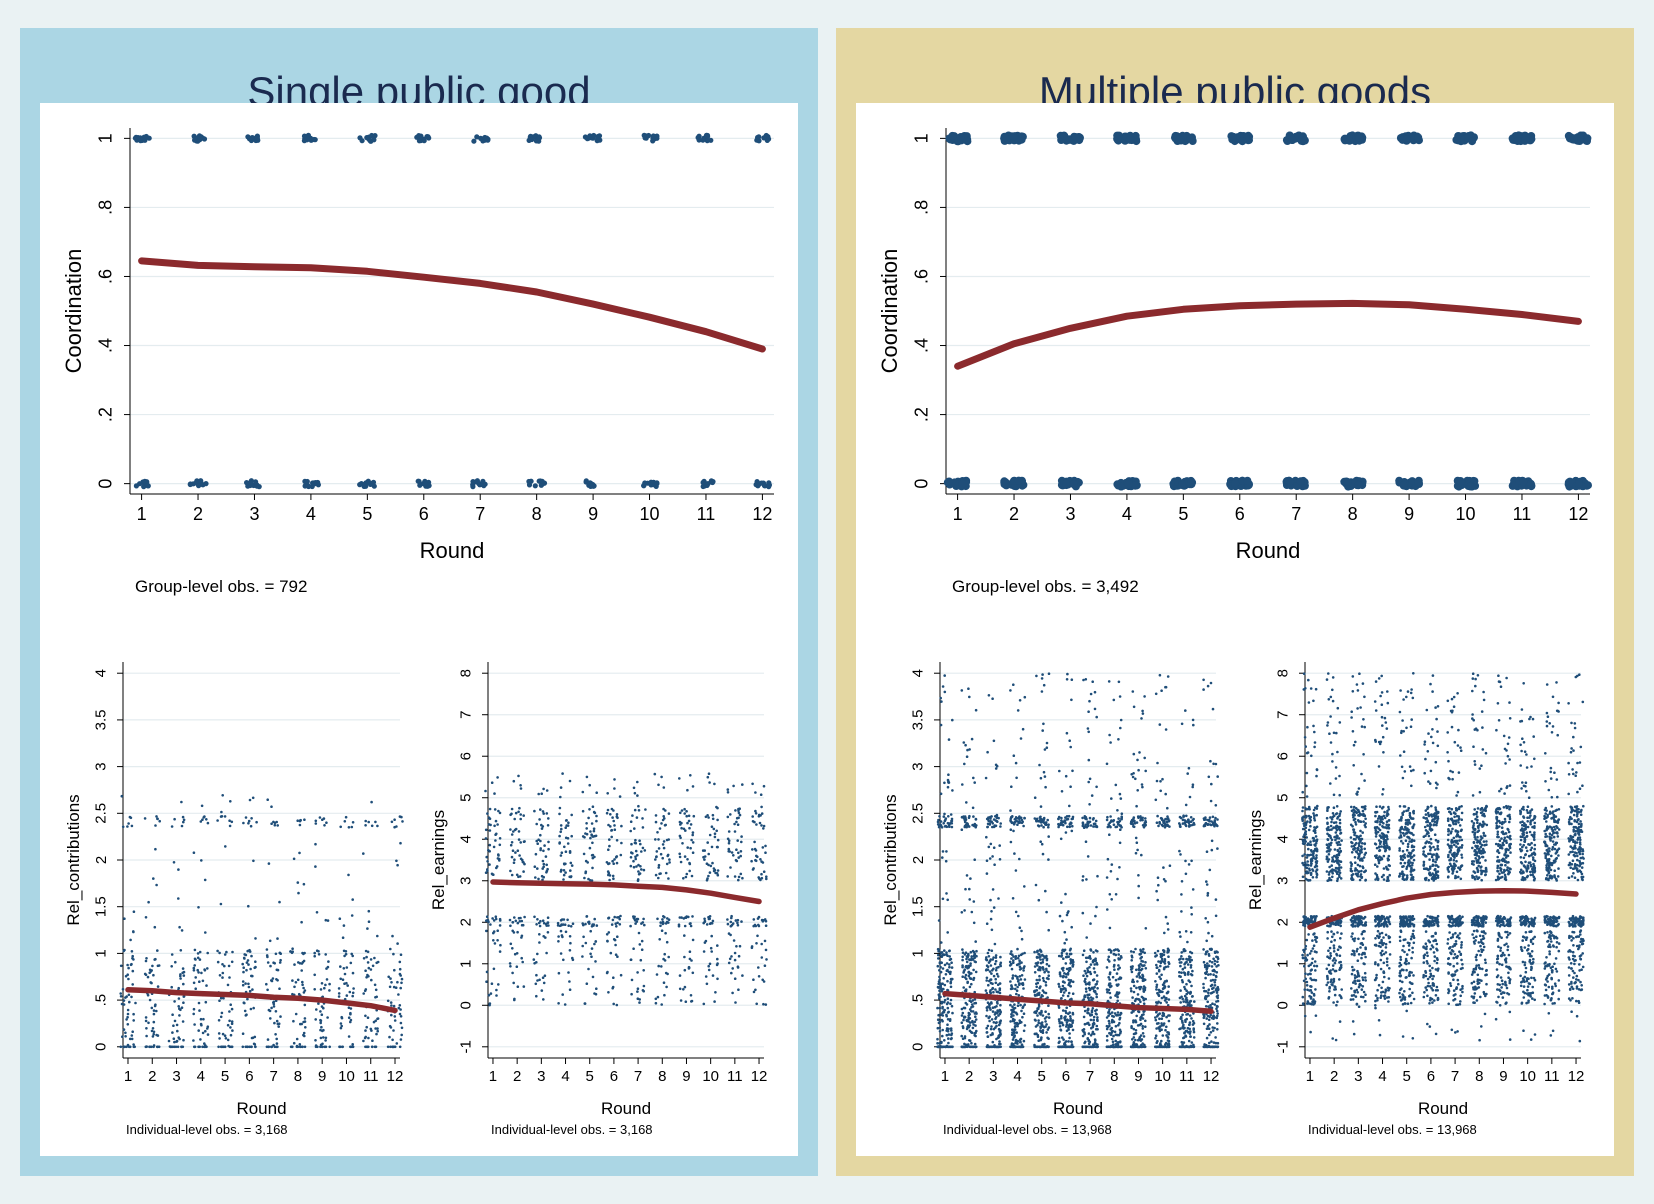 The width and height of the screenshot is (1654, 1204). What do you see at coordinates (918, 1000) in the screenshot?
I see `y-tick-label: .5` at bounding box center [918, 1000].